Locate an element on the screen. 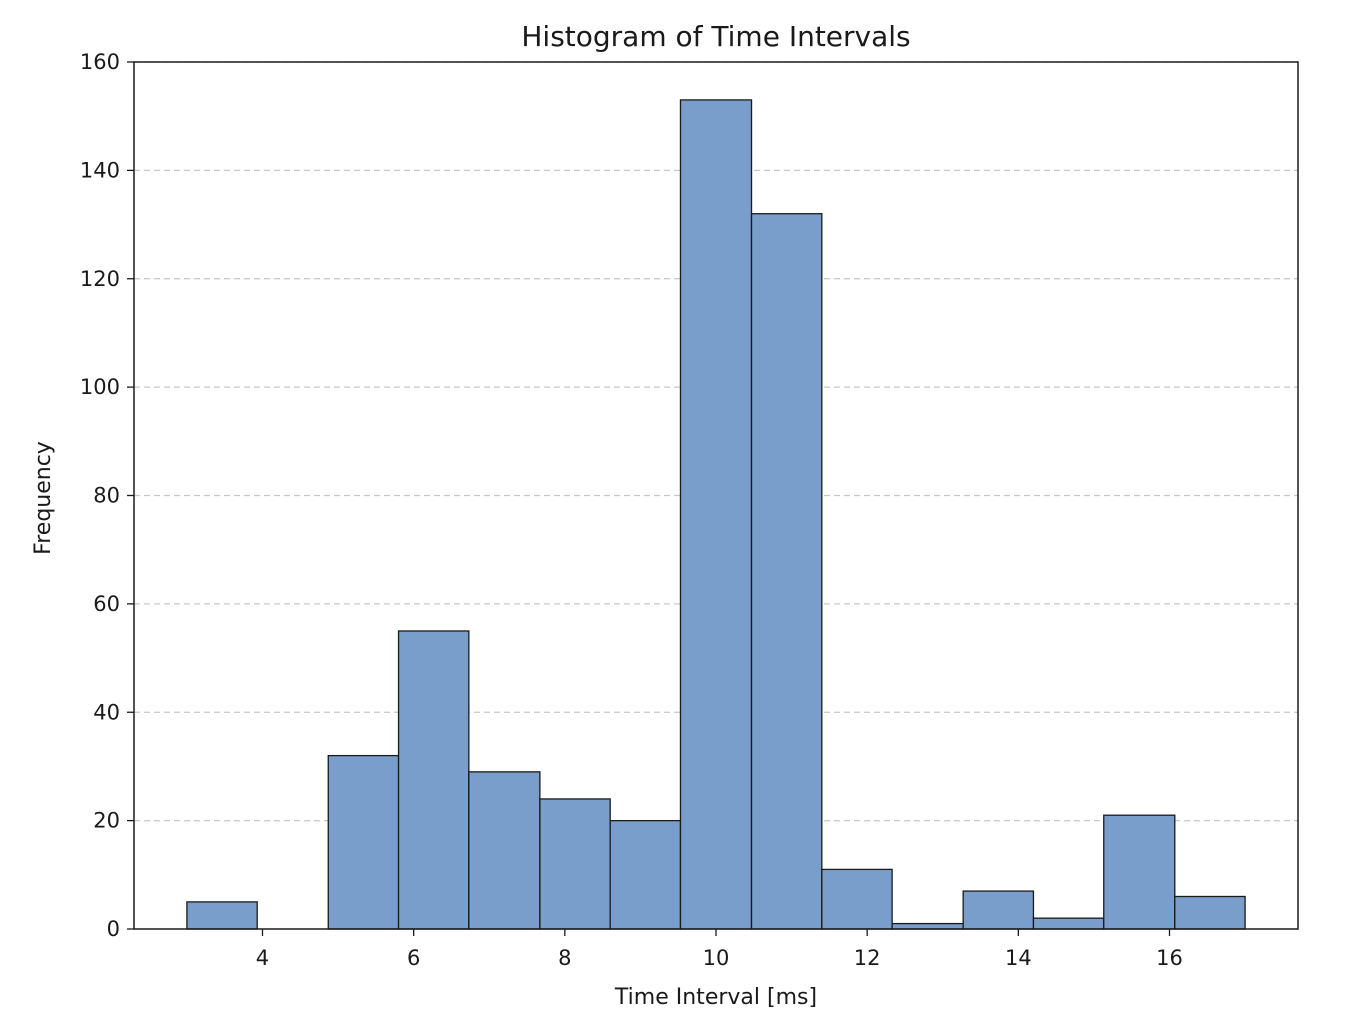 The image size is (1352, 1012). x-axis-label: Time Interval [ms] is located at coordinates (715, 997).